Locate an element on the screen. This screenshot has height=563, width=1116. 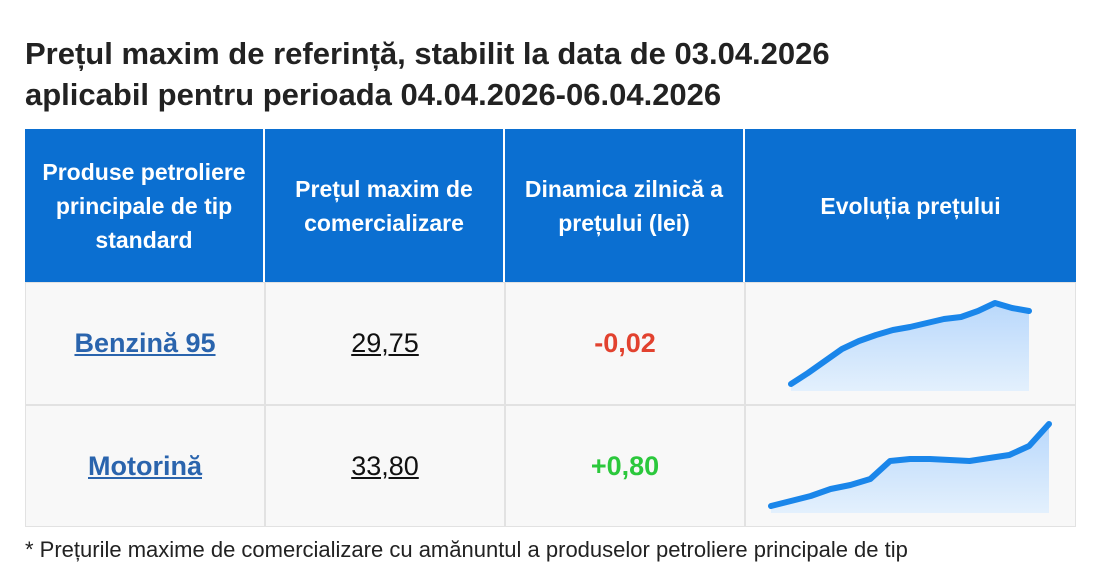
price-change: -0,02 is located at coordinates (625, 343).